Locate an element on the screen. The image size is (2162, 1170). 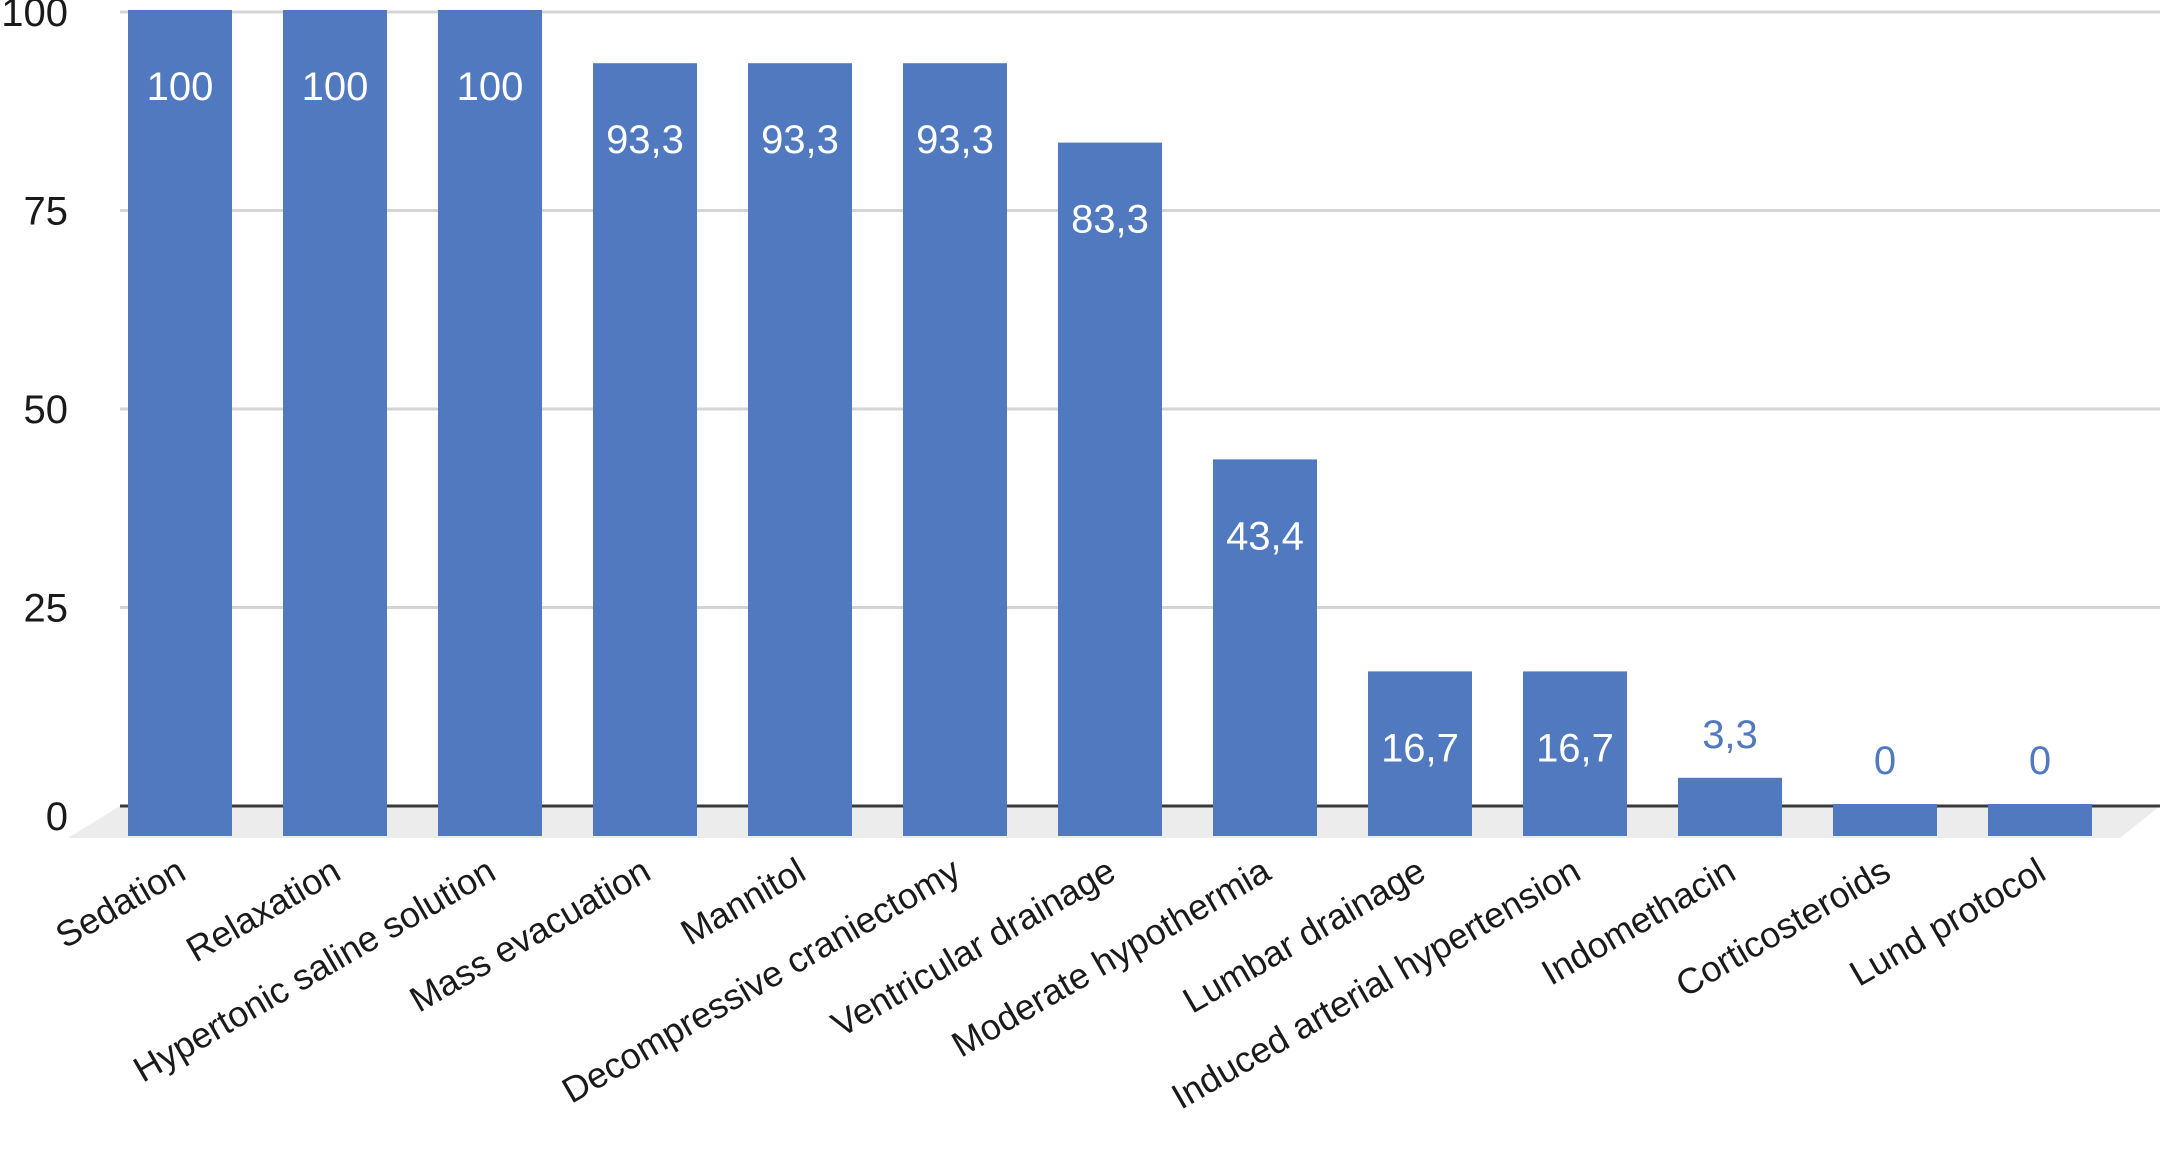
data-label-5: 93,3 is located at coordinates (955, 140).